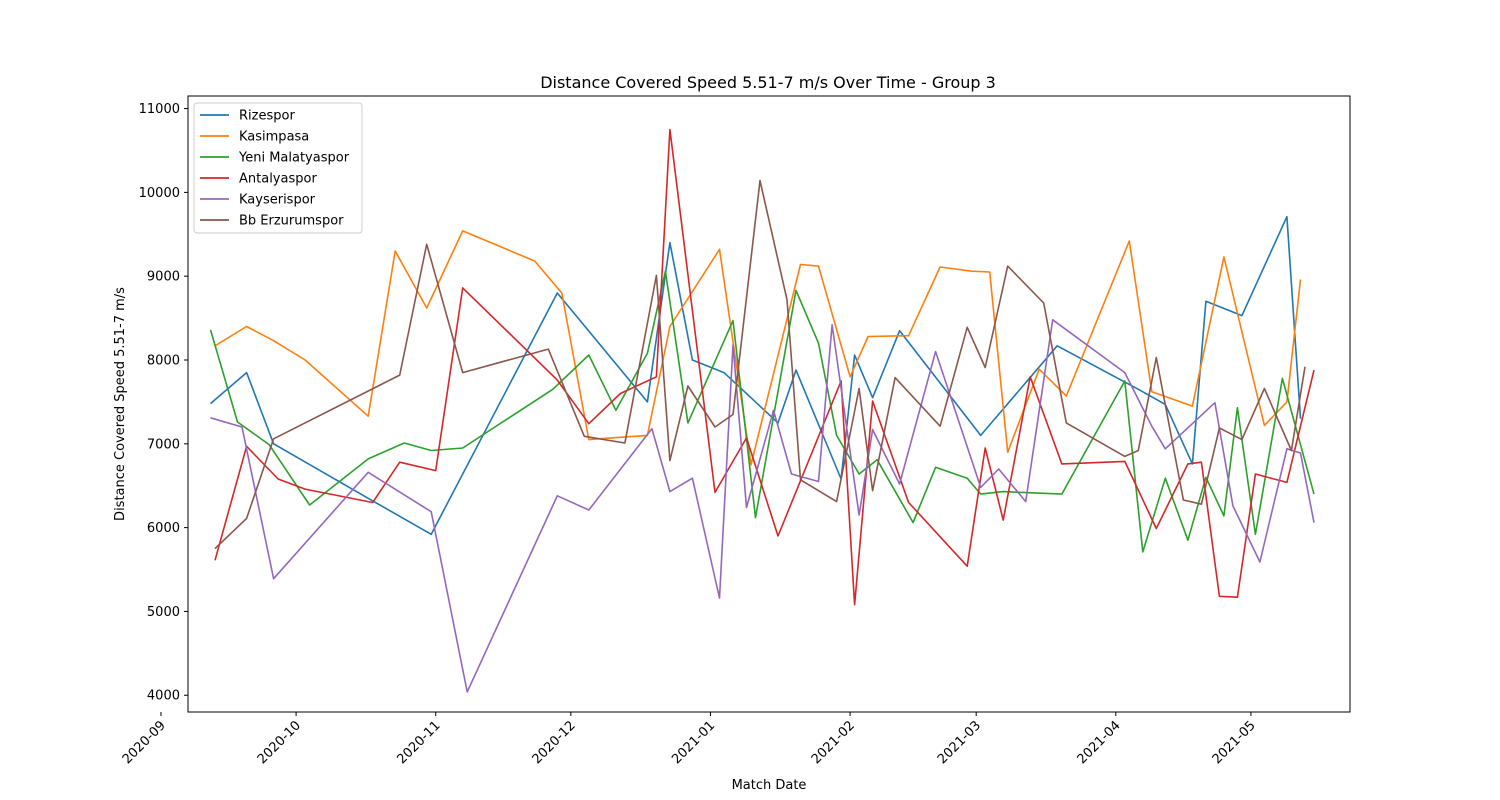  I want to click on y-axis-label: Distance Covered Speed 5.51-7 m/s, so click(120, 404).